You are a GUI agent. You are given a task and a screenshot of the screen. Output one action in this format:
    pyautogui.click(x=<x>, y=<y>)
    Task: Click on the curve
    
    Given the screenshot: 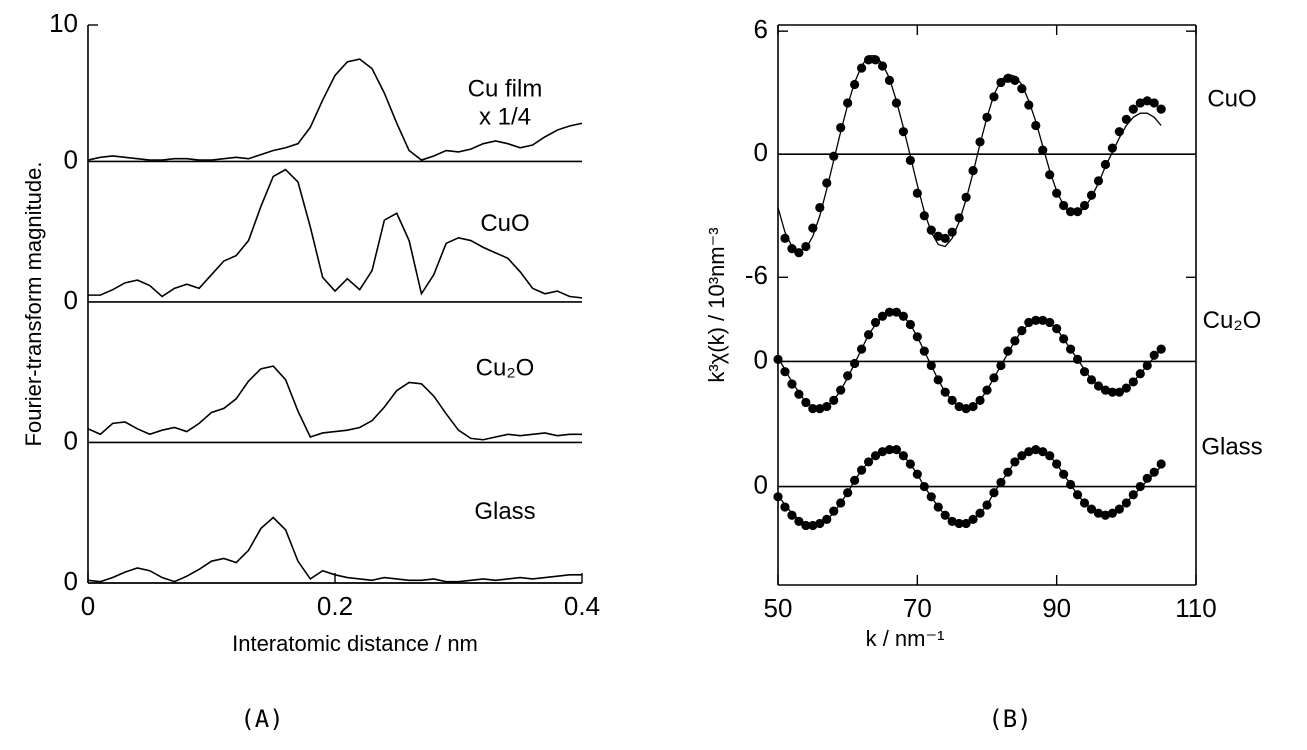 What is the action you would take?
    pyautogui.click(x=335, y=233)
    